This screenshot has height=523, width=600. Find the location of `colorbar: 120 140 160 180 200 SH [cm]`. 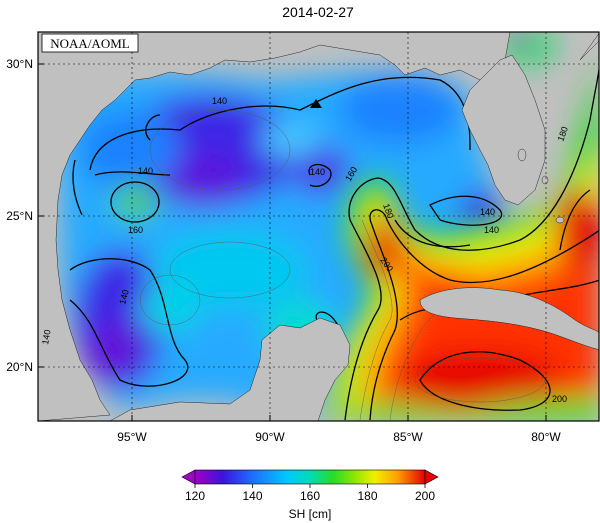

colorbar: 120 140 160 180 200 SH [cm] is located at coordinates (310, 495).